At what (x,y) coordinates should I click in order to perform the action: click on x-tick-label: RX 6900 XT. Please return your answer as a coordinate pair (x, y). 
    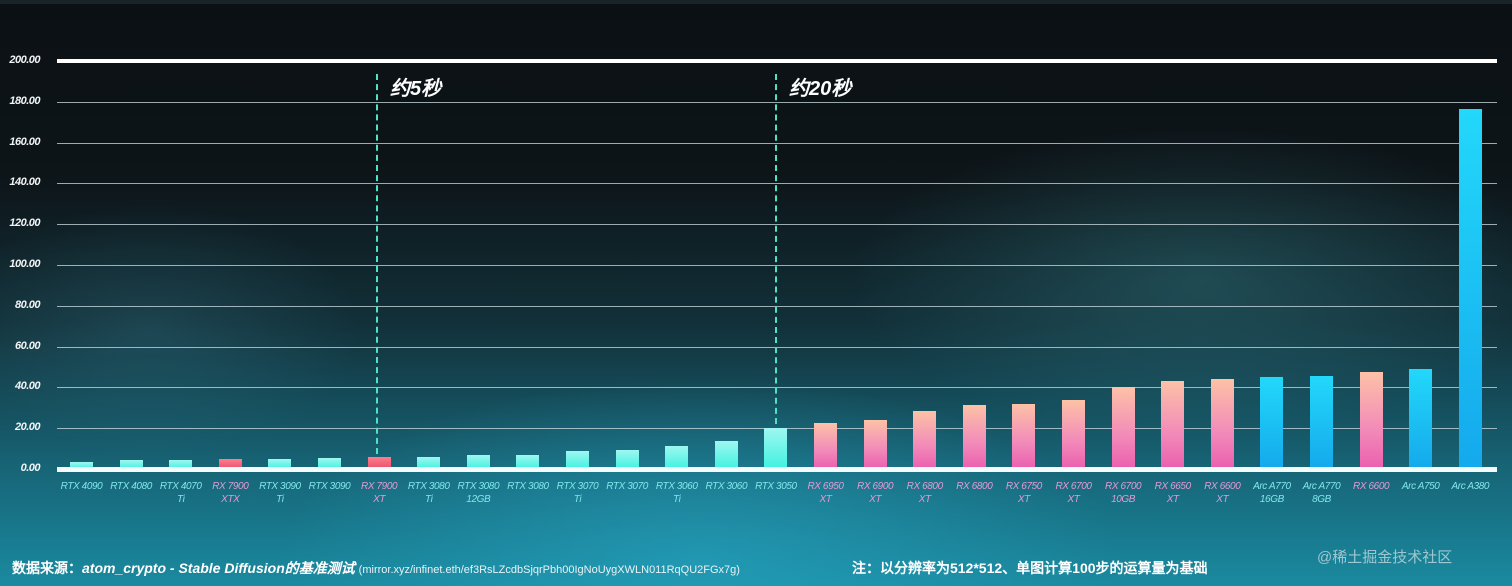
    Looking at the image, I should click on (875, 493).